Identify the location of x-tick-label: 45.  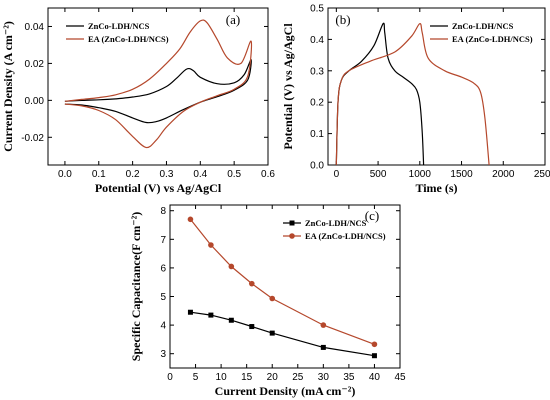
(400, 377).